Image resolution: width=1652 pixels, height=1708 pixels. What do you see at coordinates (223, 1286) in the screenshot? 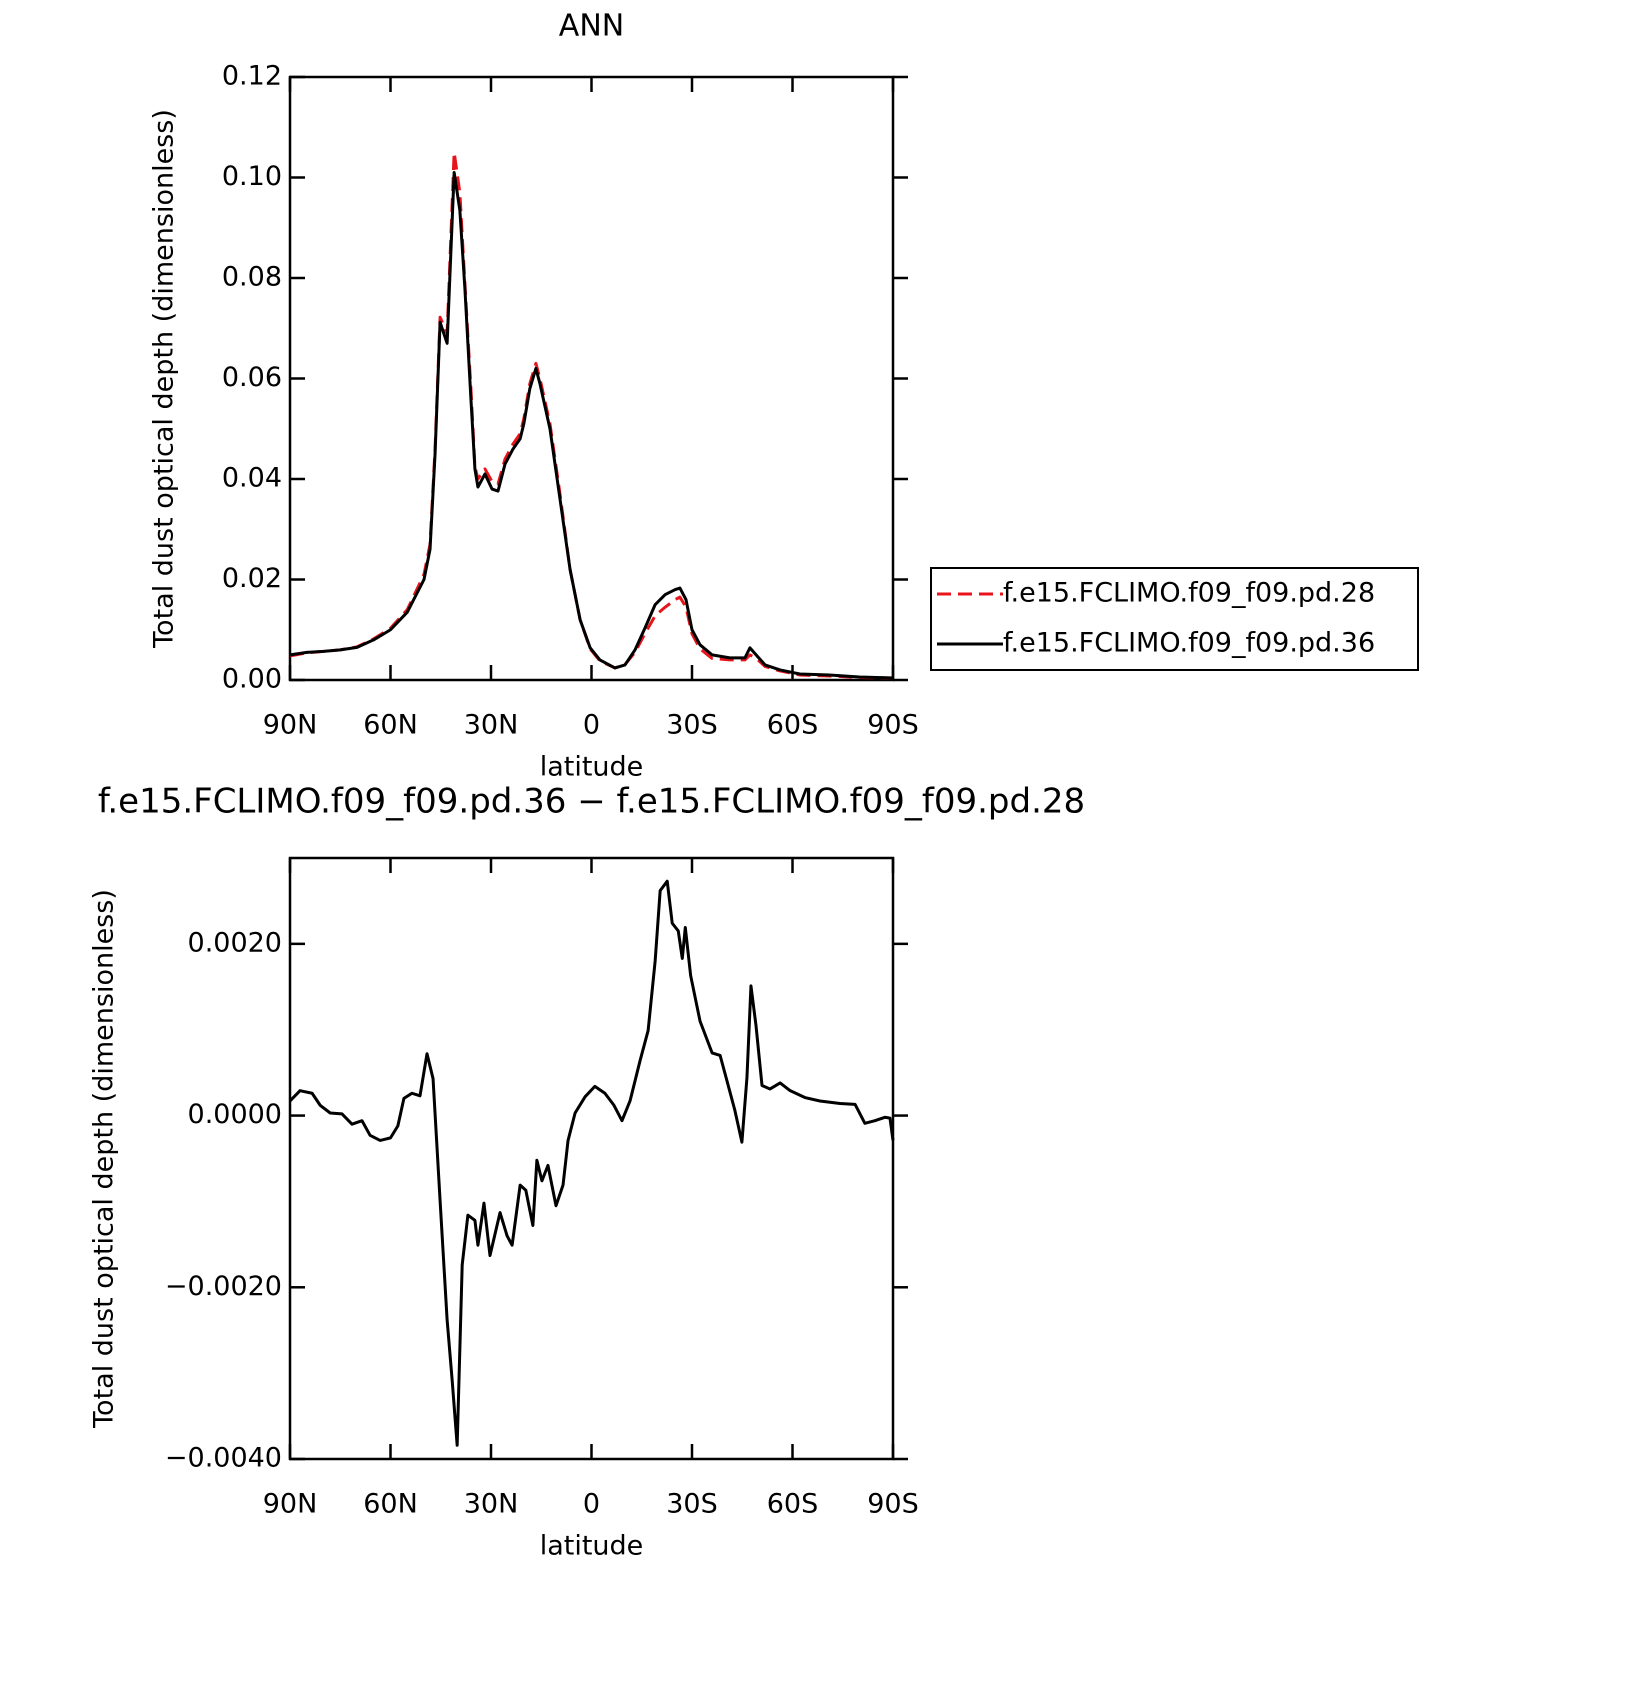
I see `y-tick-label: −0.0020` at bounding box center [223, 1286].